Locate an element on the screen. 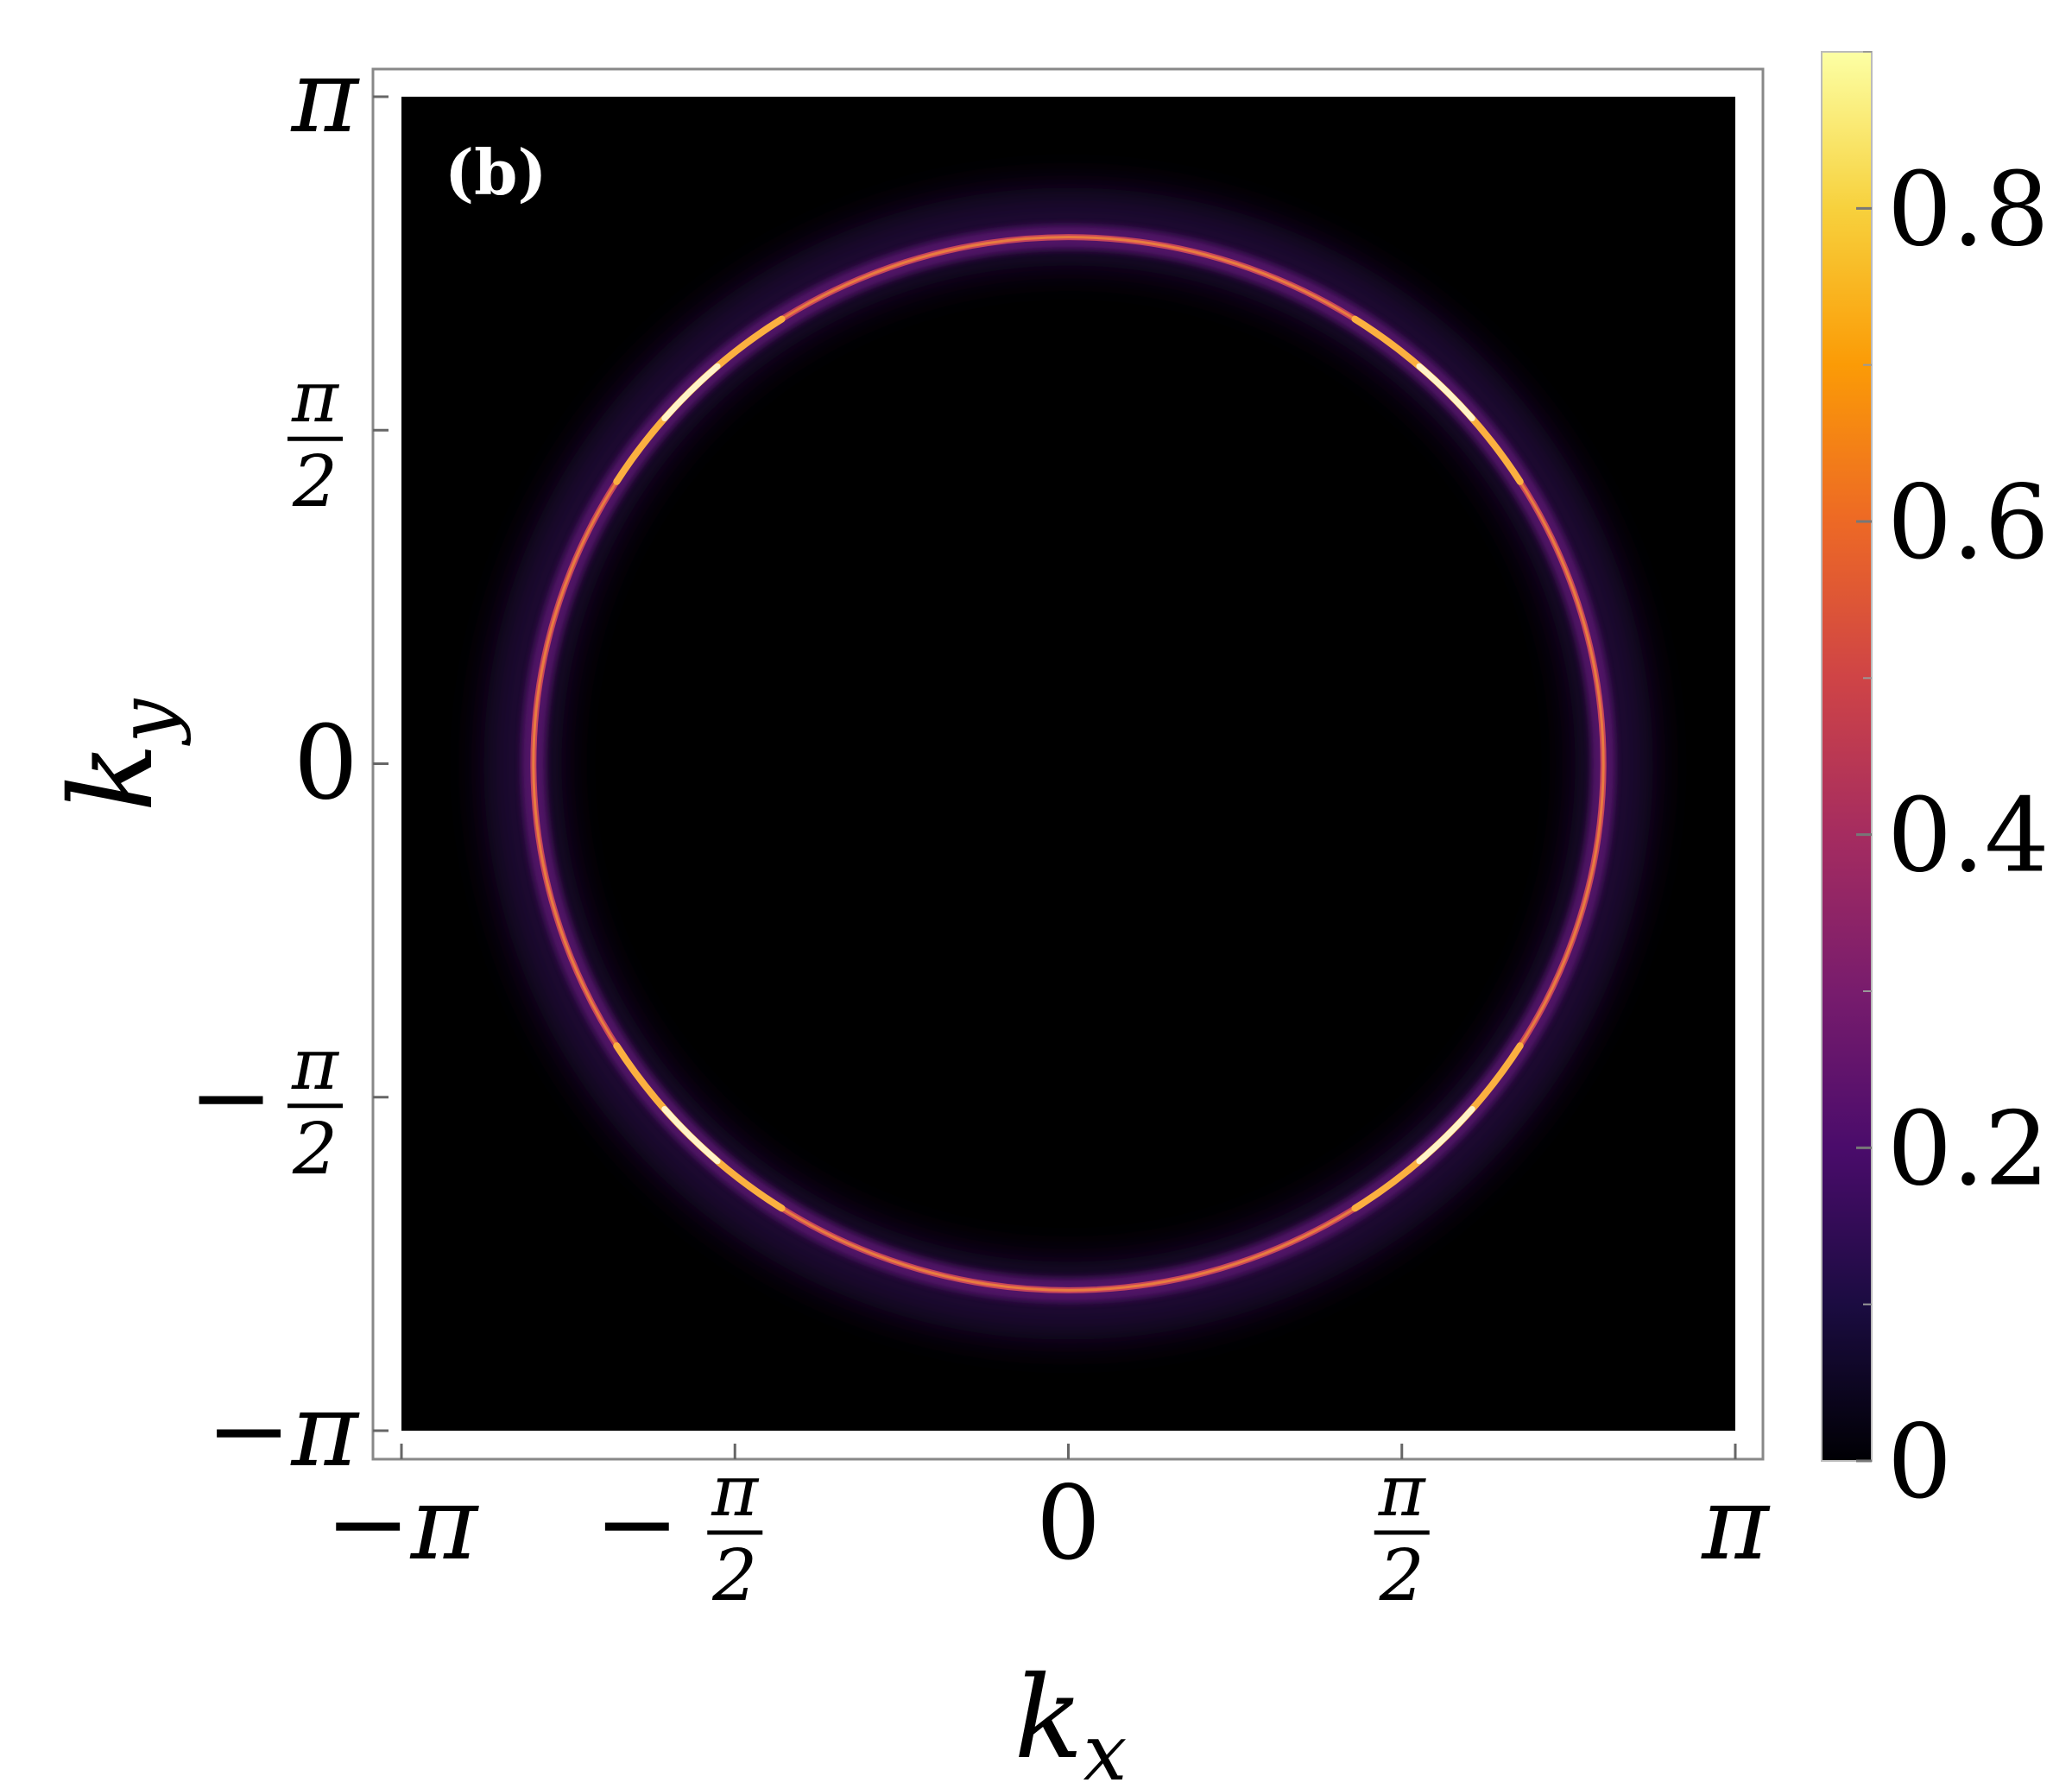 This screenshot has height=1789, width=2072. y-tick-label: 0 is located at coordinates (326, 763).